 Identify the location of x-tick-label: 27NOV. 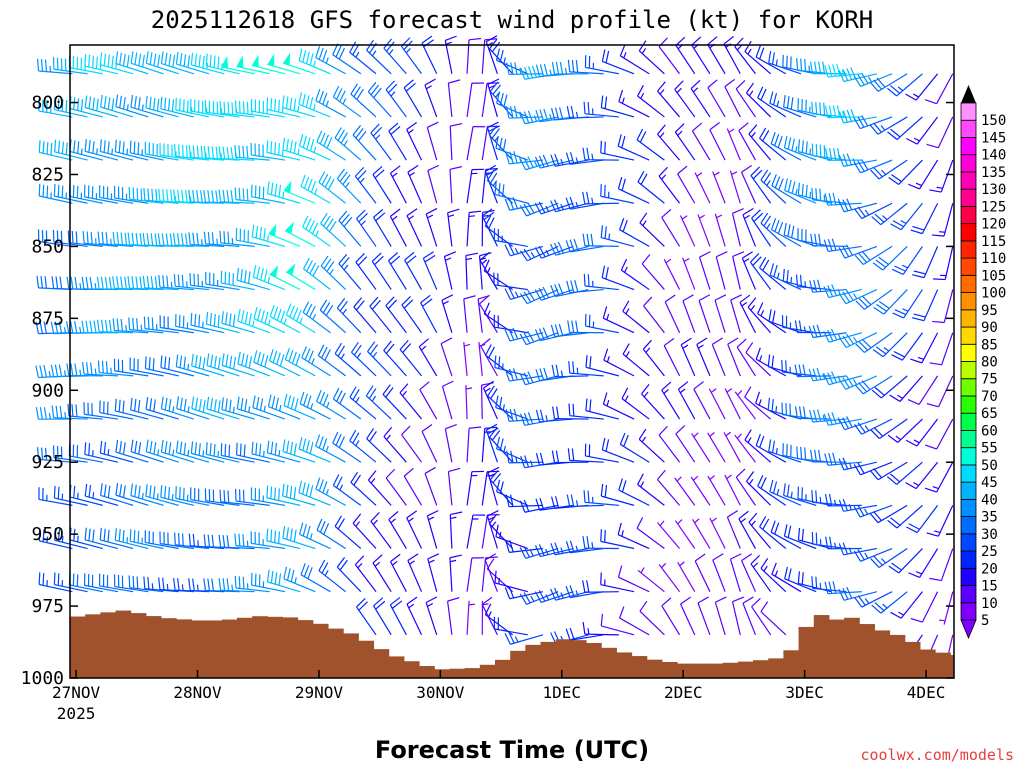
(76, 692).